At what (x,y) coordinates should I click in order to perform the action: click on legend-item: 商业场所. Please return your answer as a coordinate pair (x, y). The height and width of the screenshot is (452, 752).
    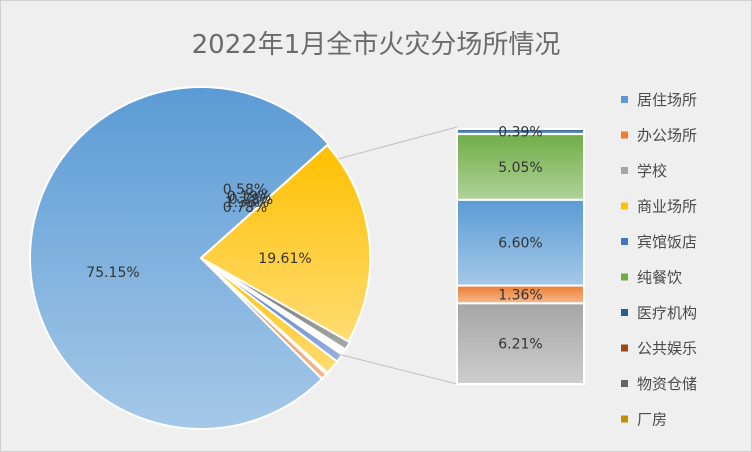
    Looking at the image, I should click on (659, 207).